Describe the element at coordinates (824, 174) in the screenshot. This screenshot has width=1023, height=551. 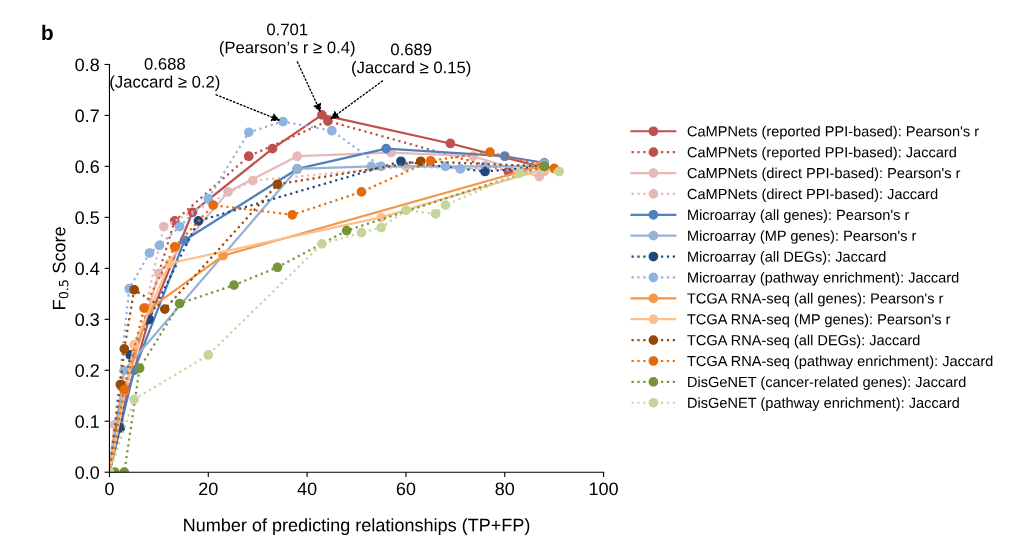
I see `legend-label: CaMPNets (direct PPI-based): Pearson's r` at that location.